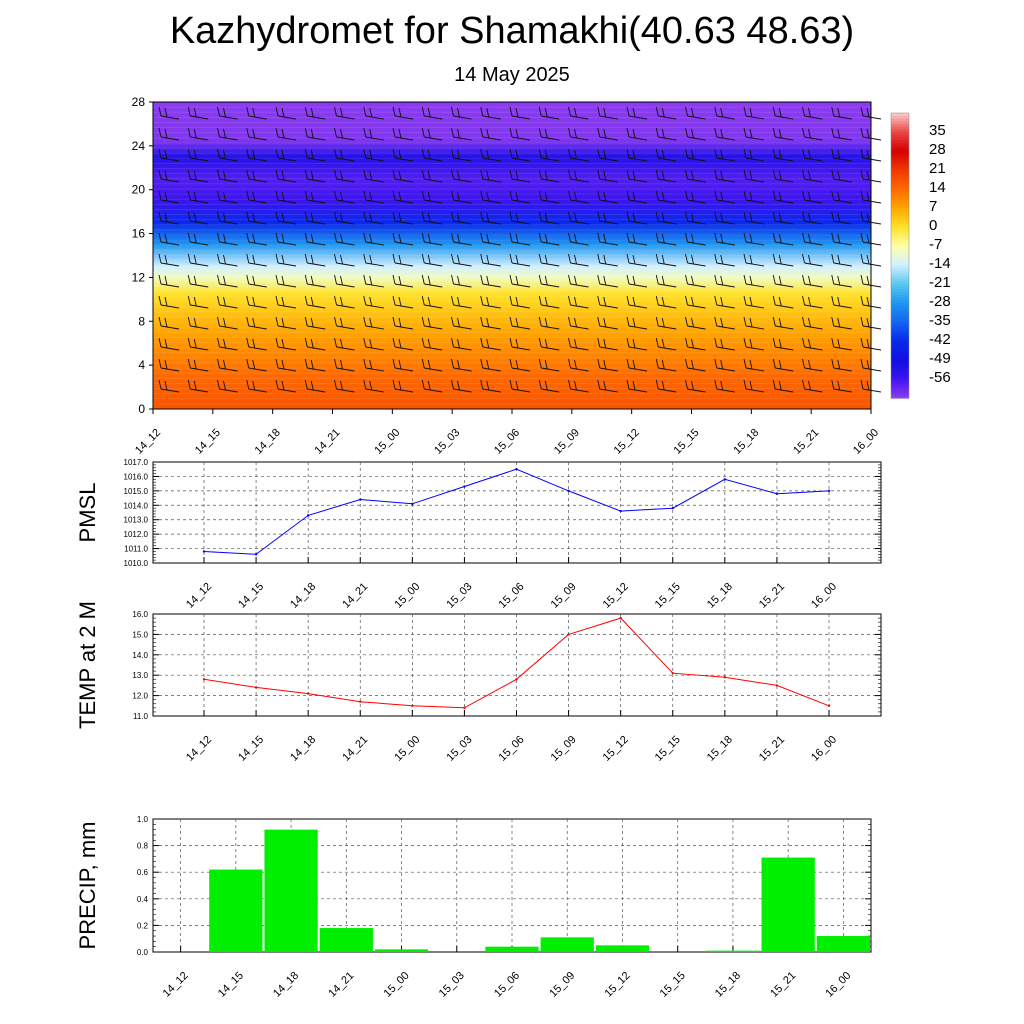 This screenshot has height=1024, width=1024. What do you see at coordinates (87, 886) in the screenshot?
I see `y-axis-title: PRECIP, mm` at bounding box center [87, 886].